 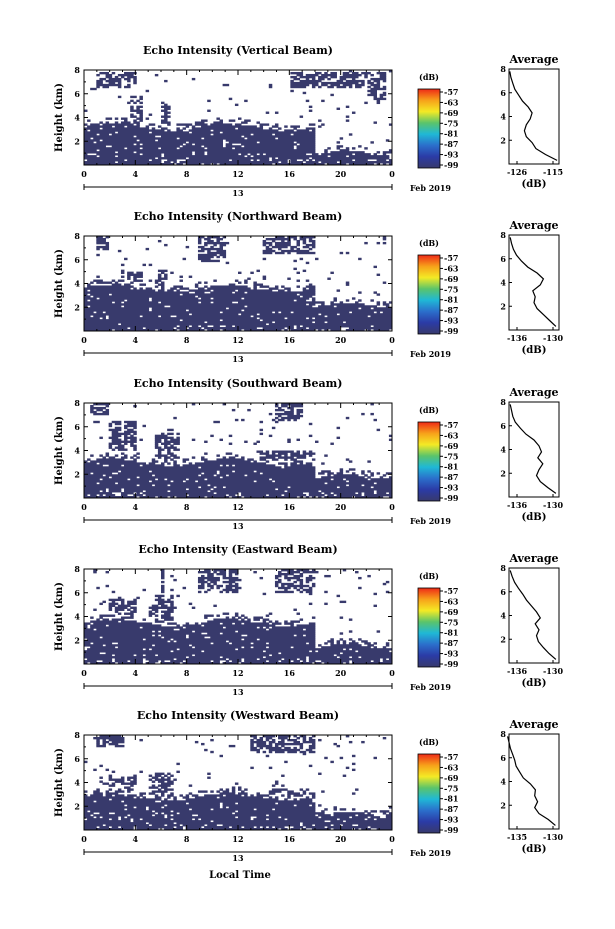 I want to click on y-tick-label: 6, so click(x=77, y=593).